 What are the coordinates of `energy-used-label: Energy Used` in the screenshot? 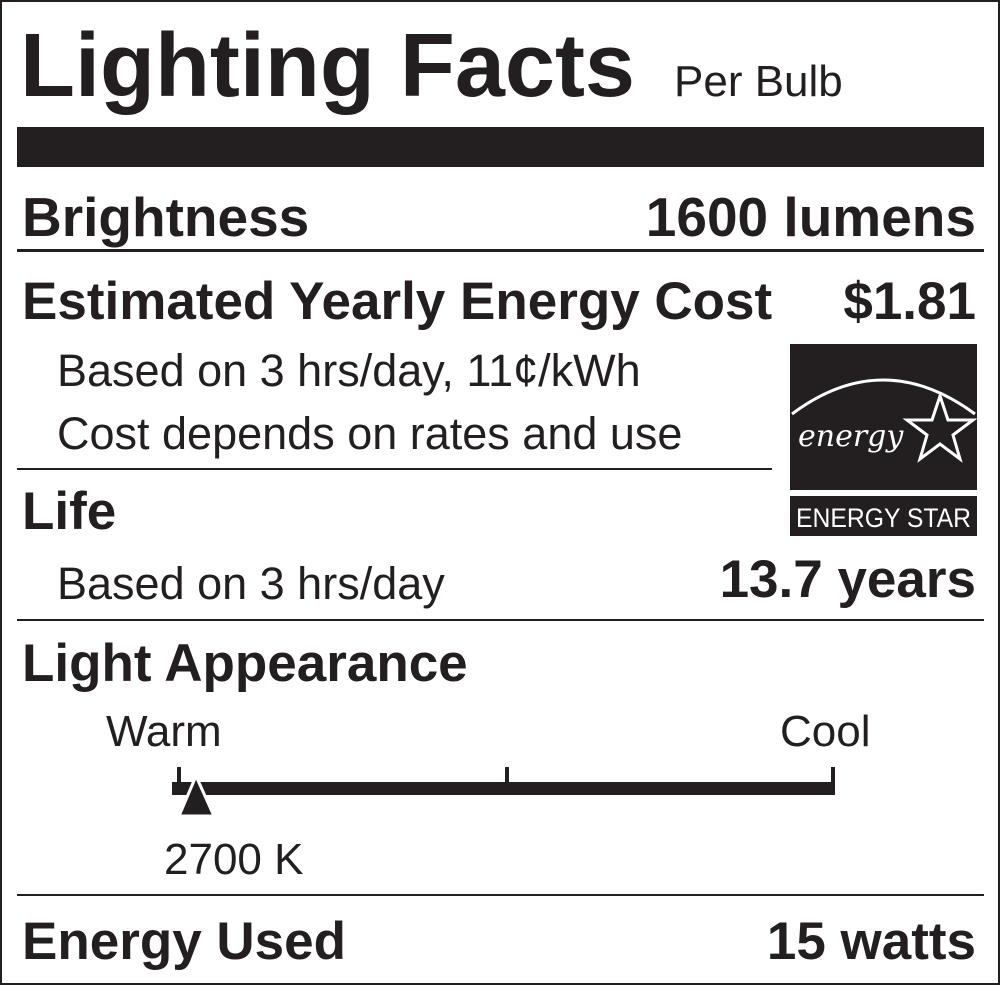 It's located at (184, 941).